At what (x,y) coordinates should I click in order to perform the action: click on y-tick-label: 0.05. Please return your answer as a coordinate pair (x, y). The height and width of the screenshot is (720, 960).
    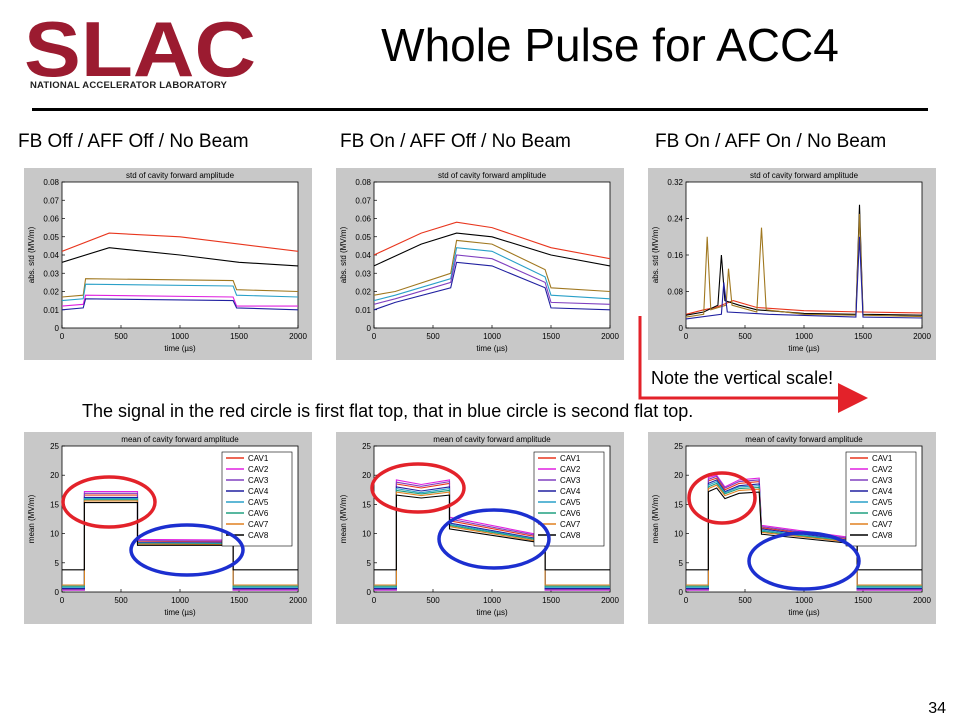
    Looking at the image, I should click on (51, 237).